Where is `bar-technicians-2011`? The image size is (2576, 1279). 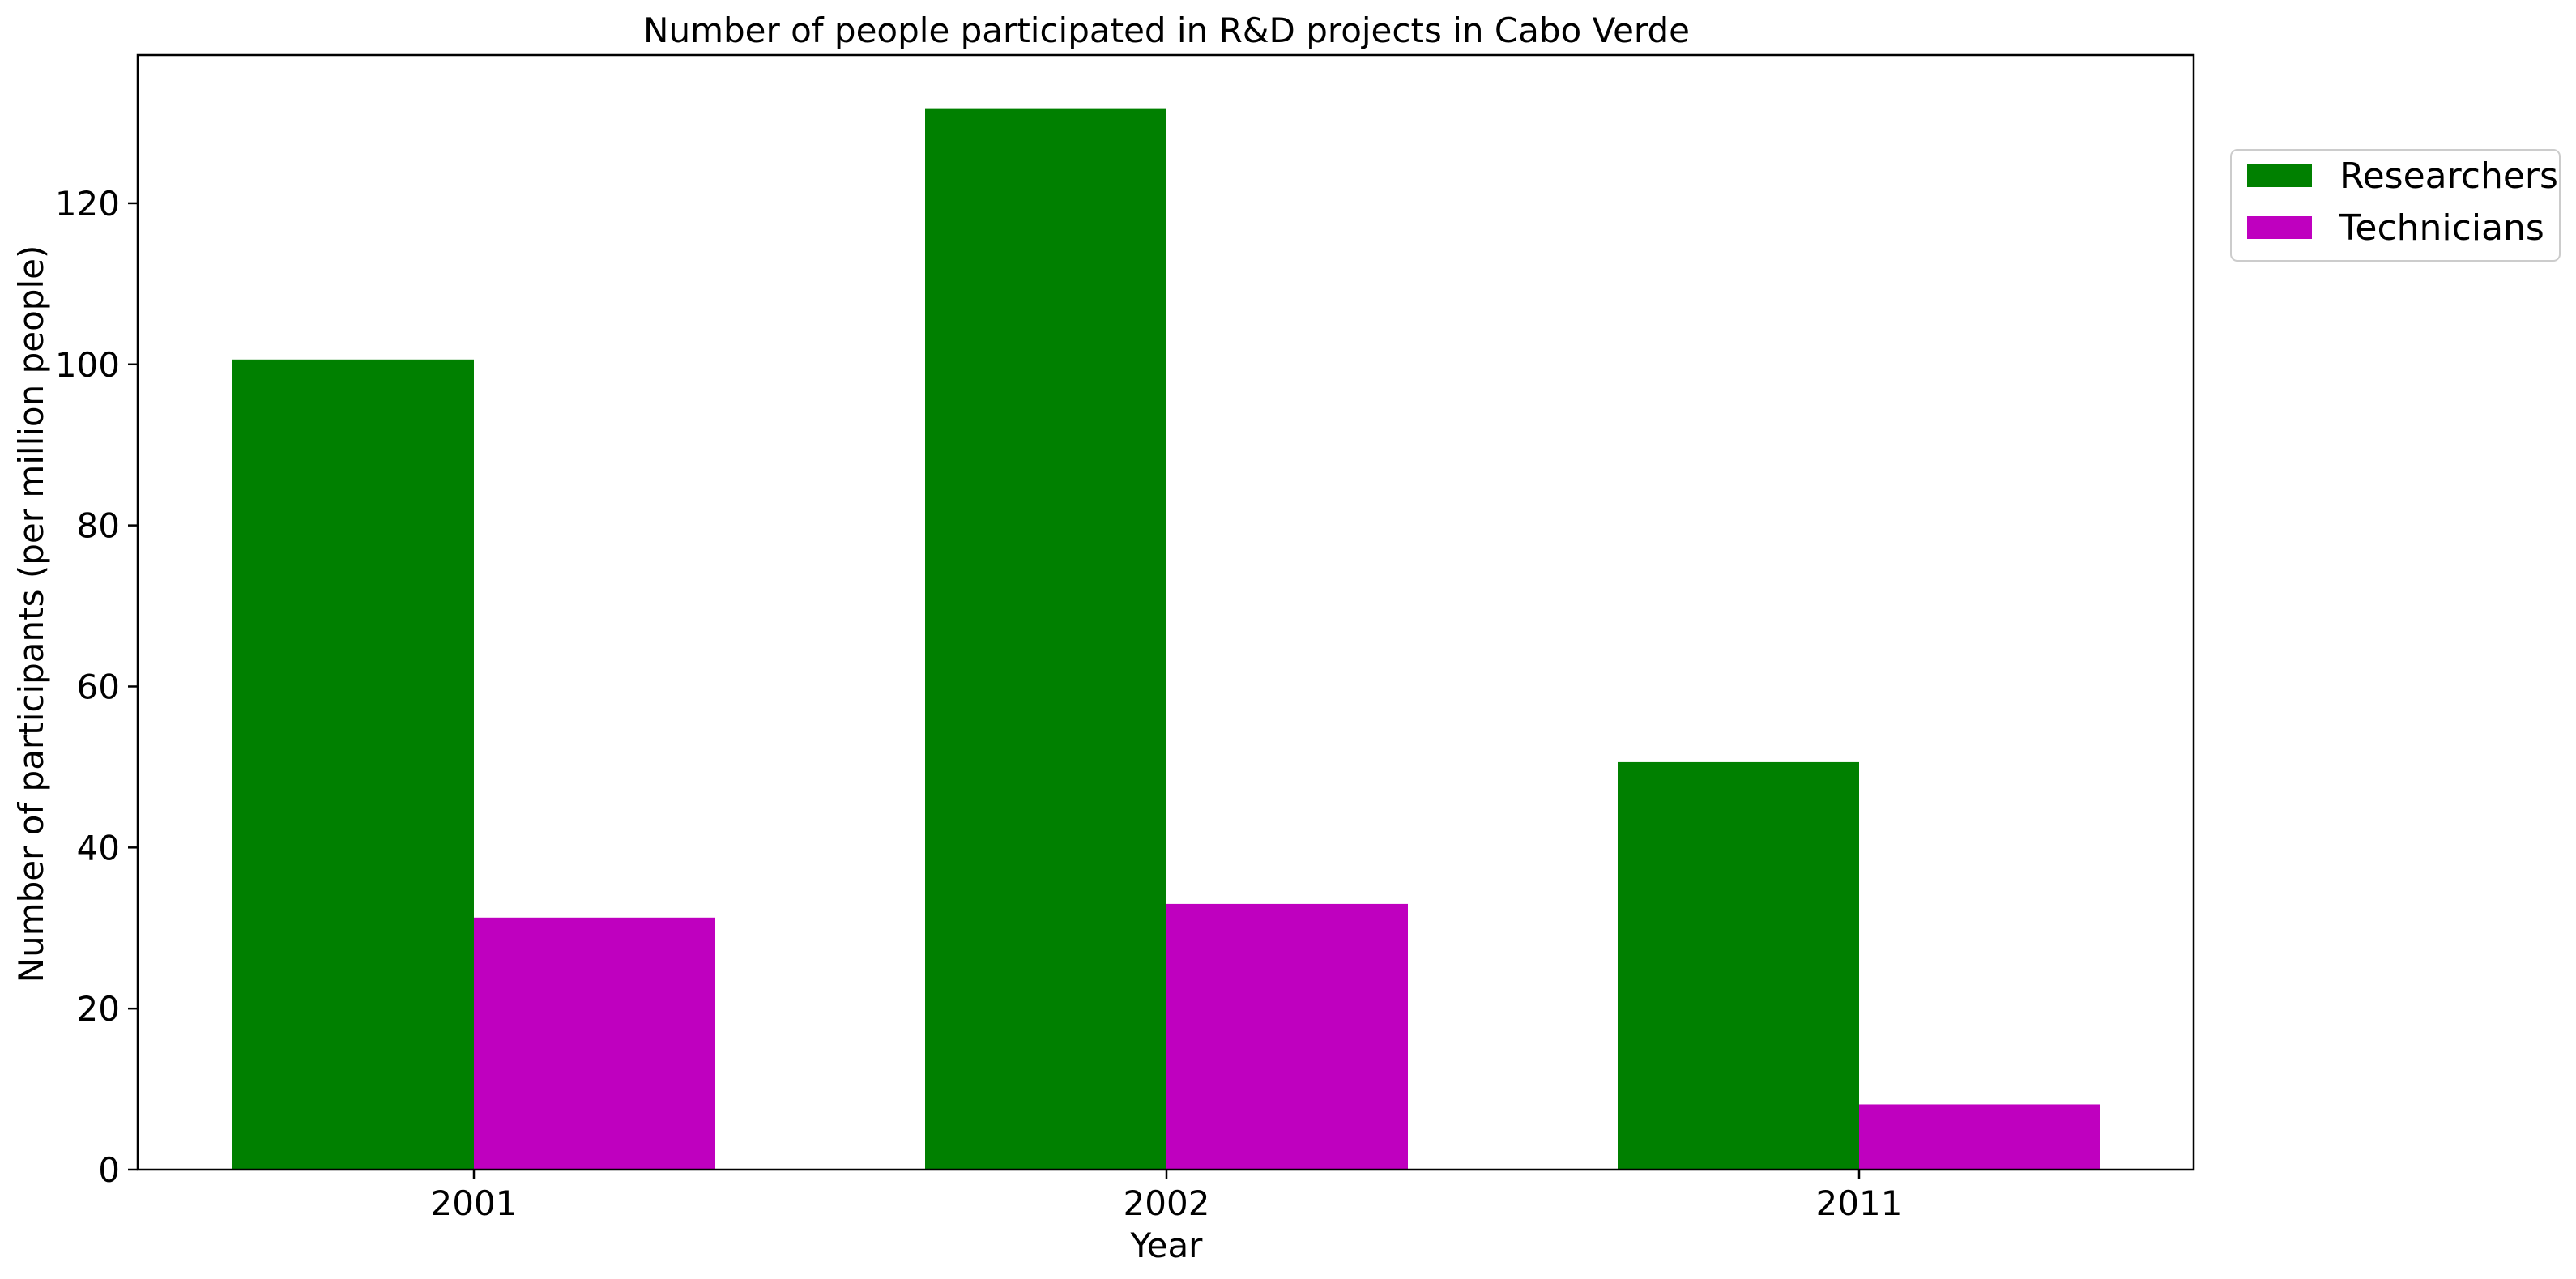 bar-technicians-2011 is located at coordinates (1979, 1137).